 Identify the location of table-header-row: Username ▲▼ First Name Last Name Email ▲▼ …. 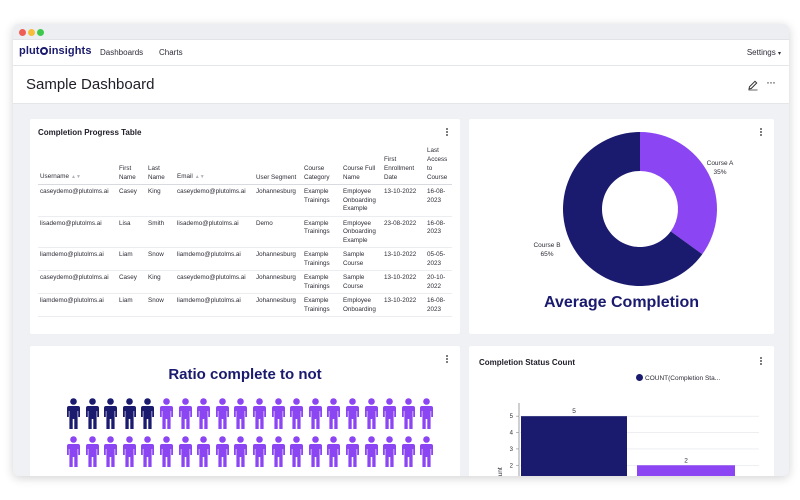
(245, 165).